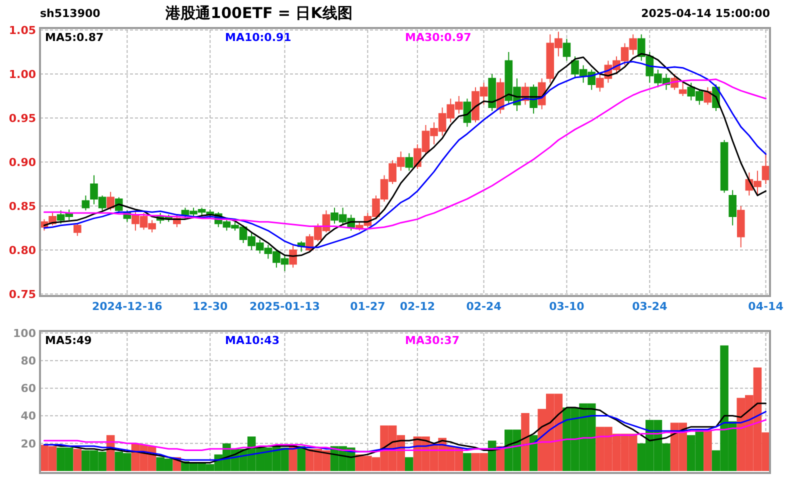  What do you see at coordinates (210, 306) in the screenshot?
I see `x-tick-label: 12-30` at bounding box center [210, 306].